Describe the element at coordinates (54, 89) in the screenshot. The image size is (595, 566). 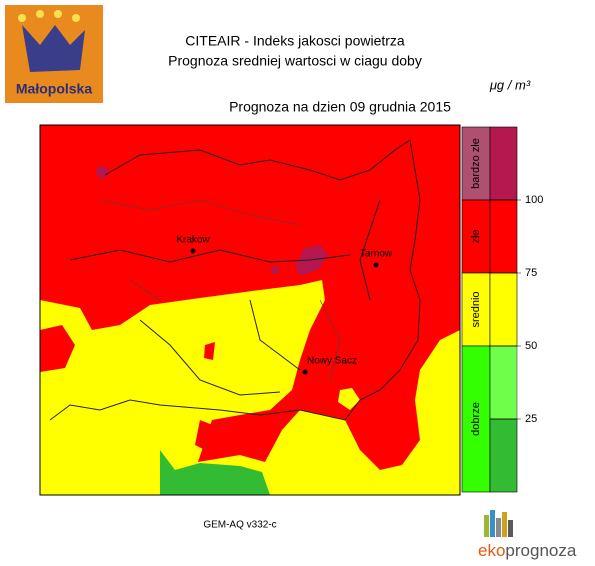
I see `logo-text: Małopolska` at that location.